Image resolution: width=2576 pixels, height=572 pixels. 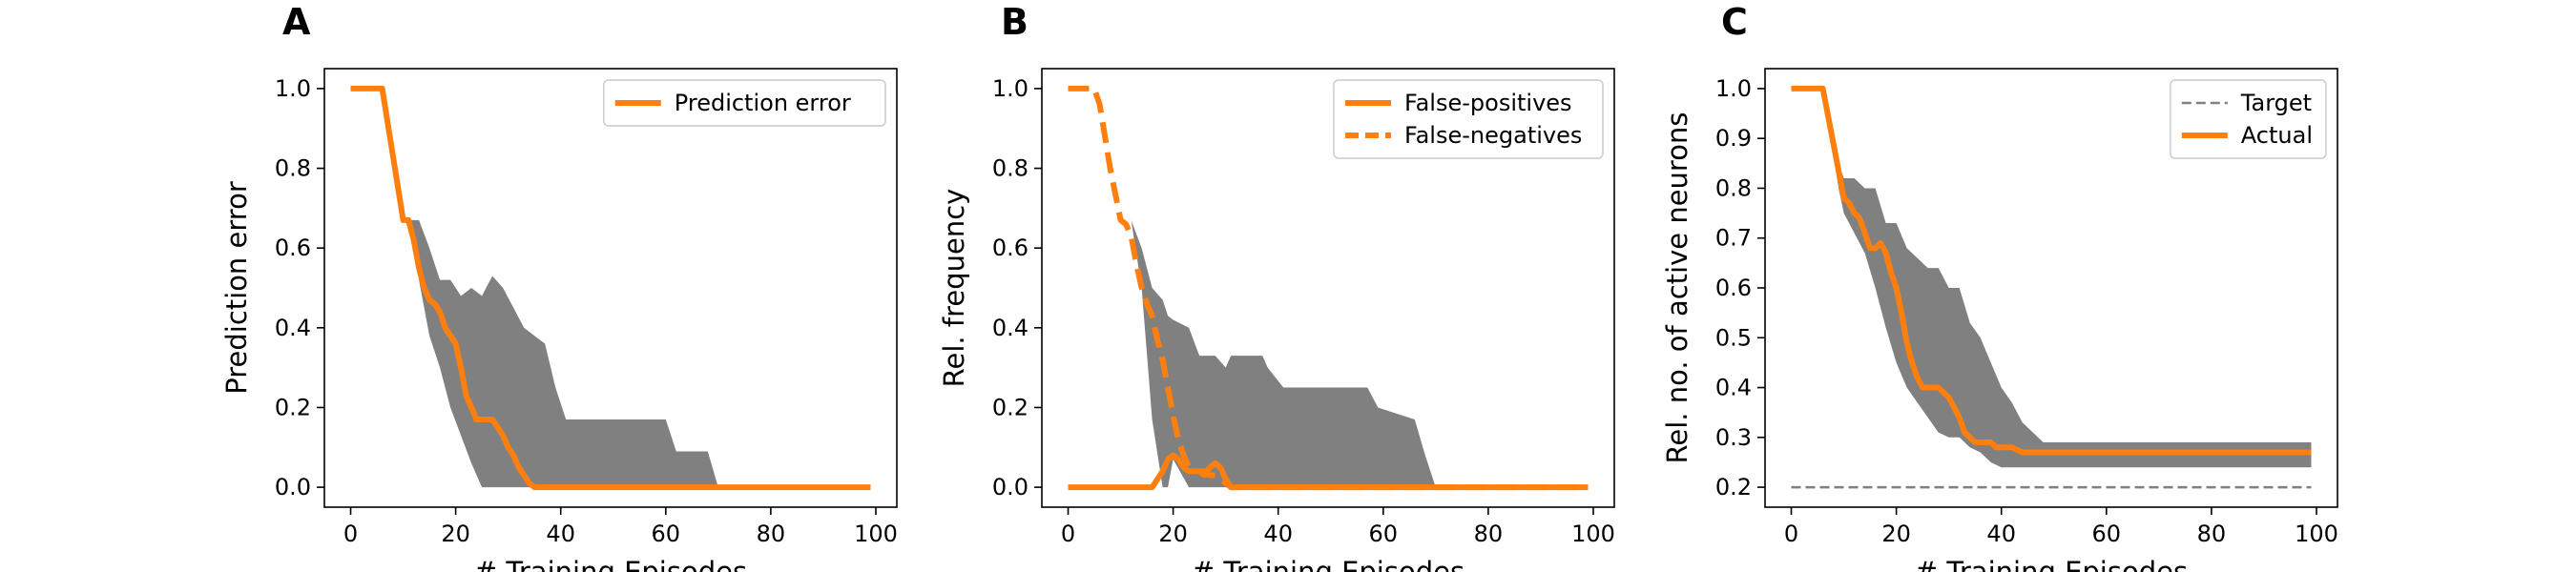 I want to click on series-line-actual, so click(x=2051, y=270).